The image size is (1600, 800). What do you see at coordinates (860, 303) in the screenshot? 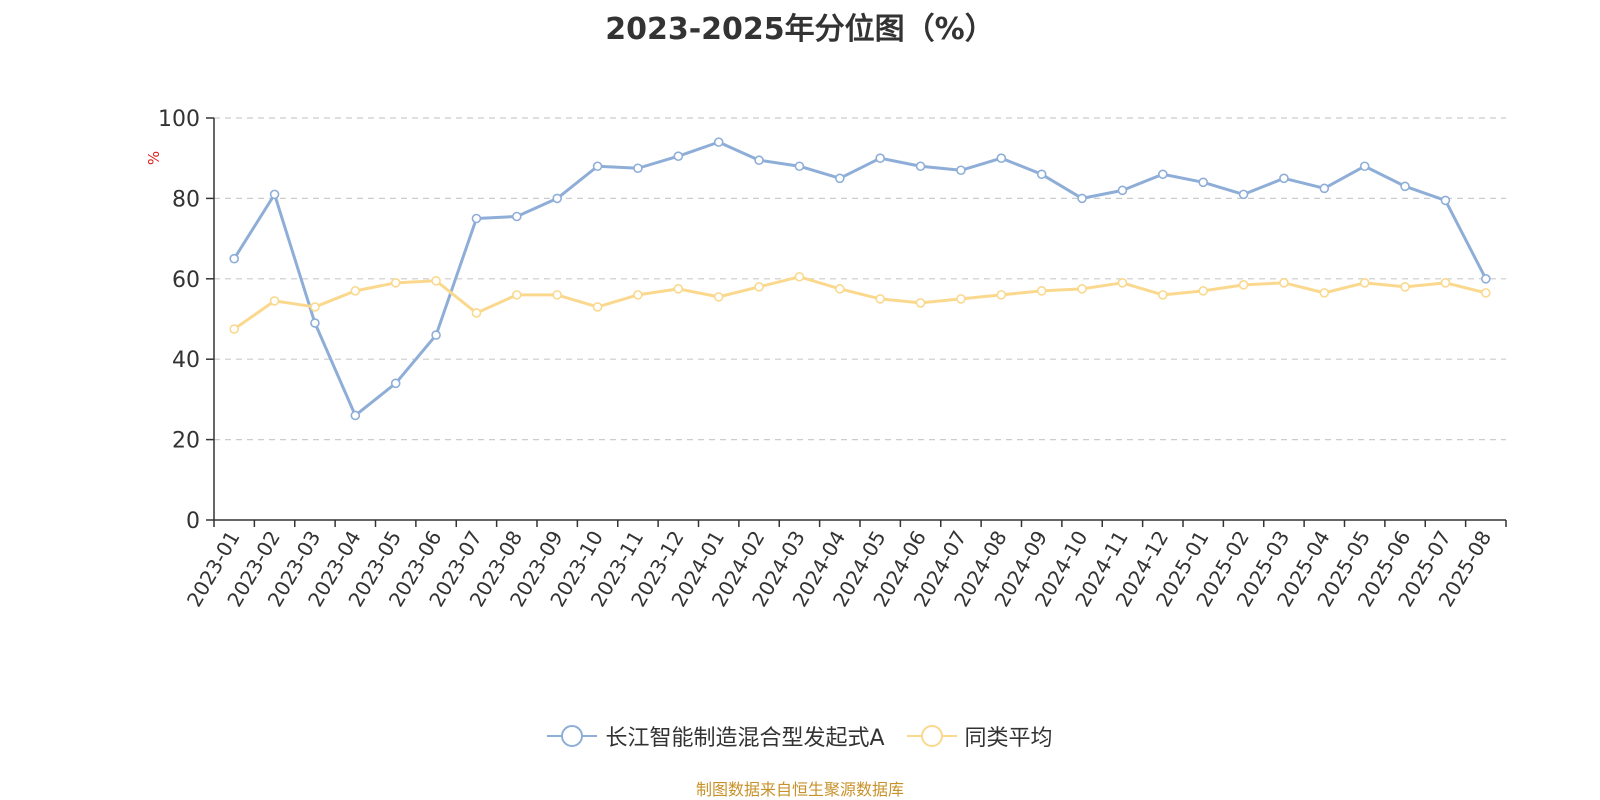
I see `series-line-average` at bounding box center [860, 303].